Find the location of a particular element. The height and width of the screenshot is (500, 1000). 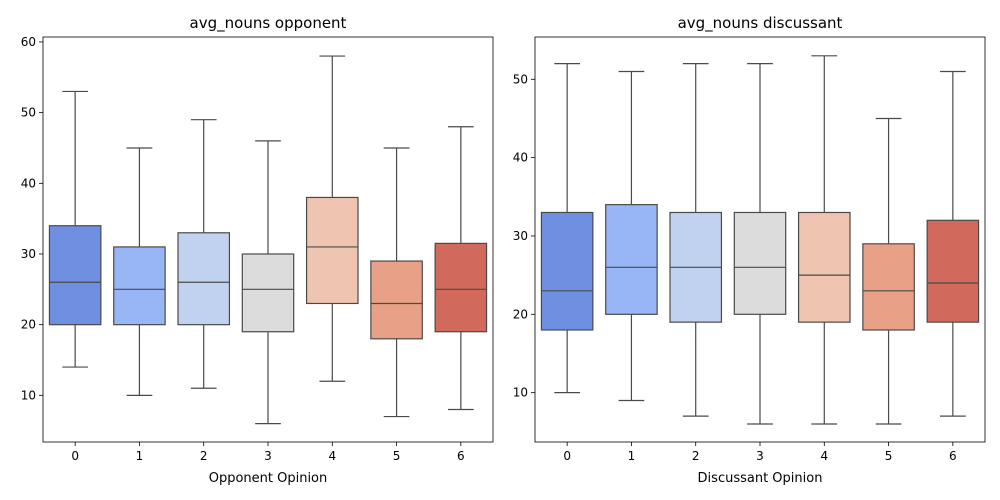

opponent-chart-title: avg_nouns opponent is located at coordinates (268, 23).